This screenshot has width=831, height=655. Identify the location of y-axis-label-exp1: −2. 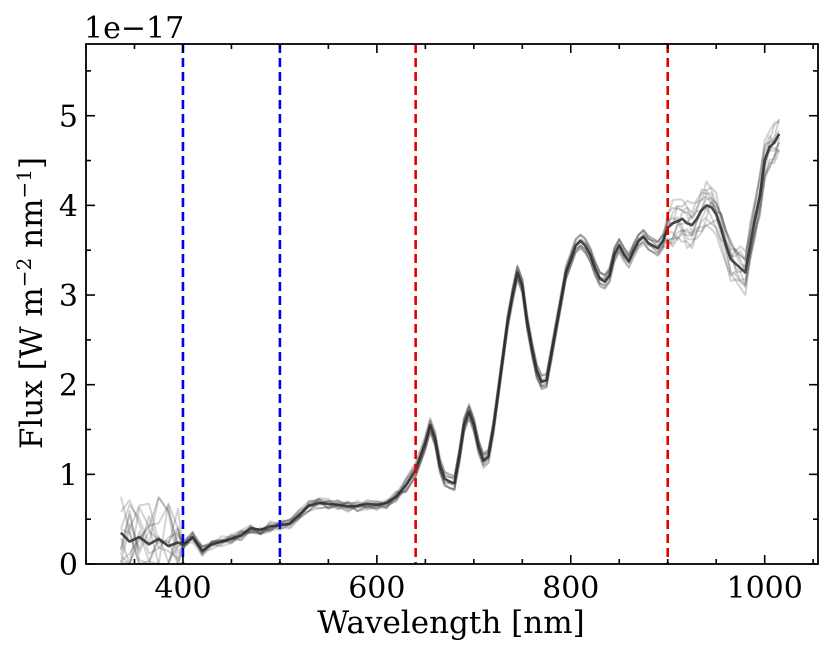
(24, 272).